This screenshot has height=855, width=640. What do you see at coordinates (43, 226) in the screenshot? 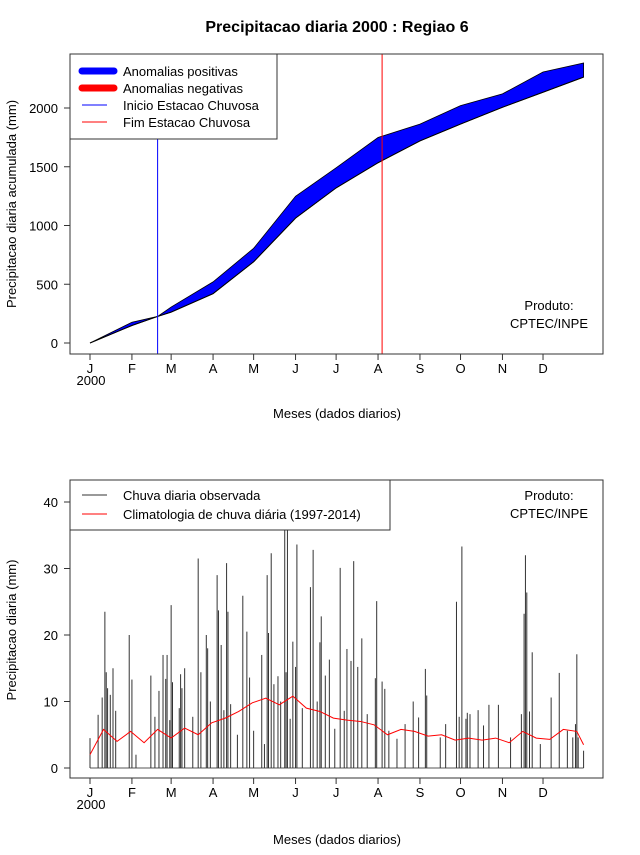
I see `y-tick-label: 1000` at bounding box center [43, 226].